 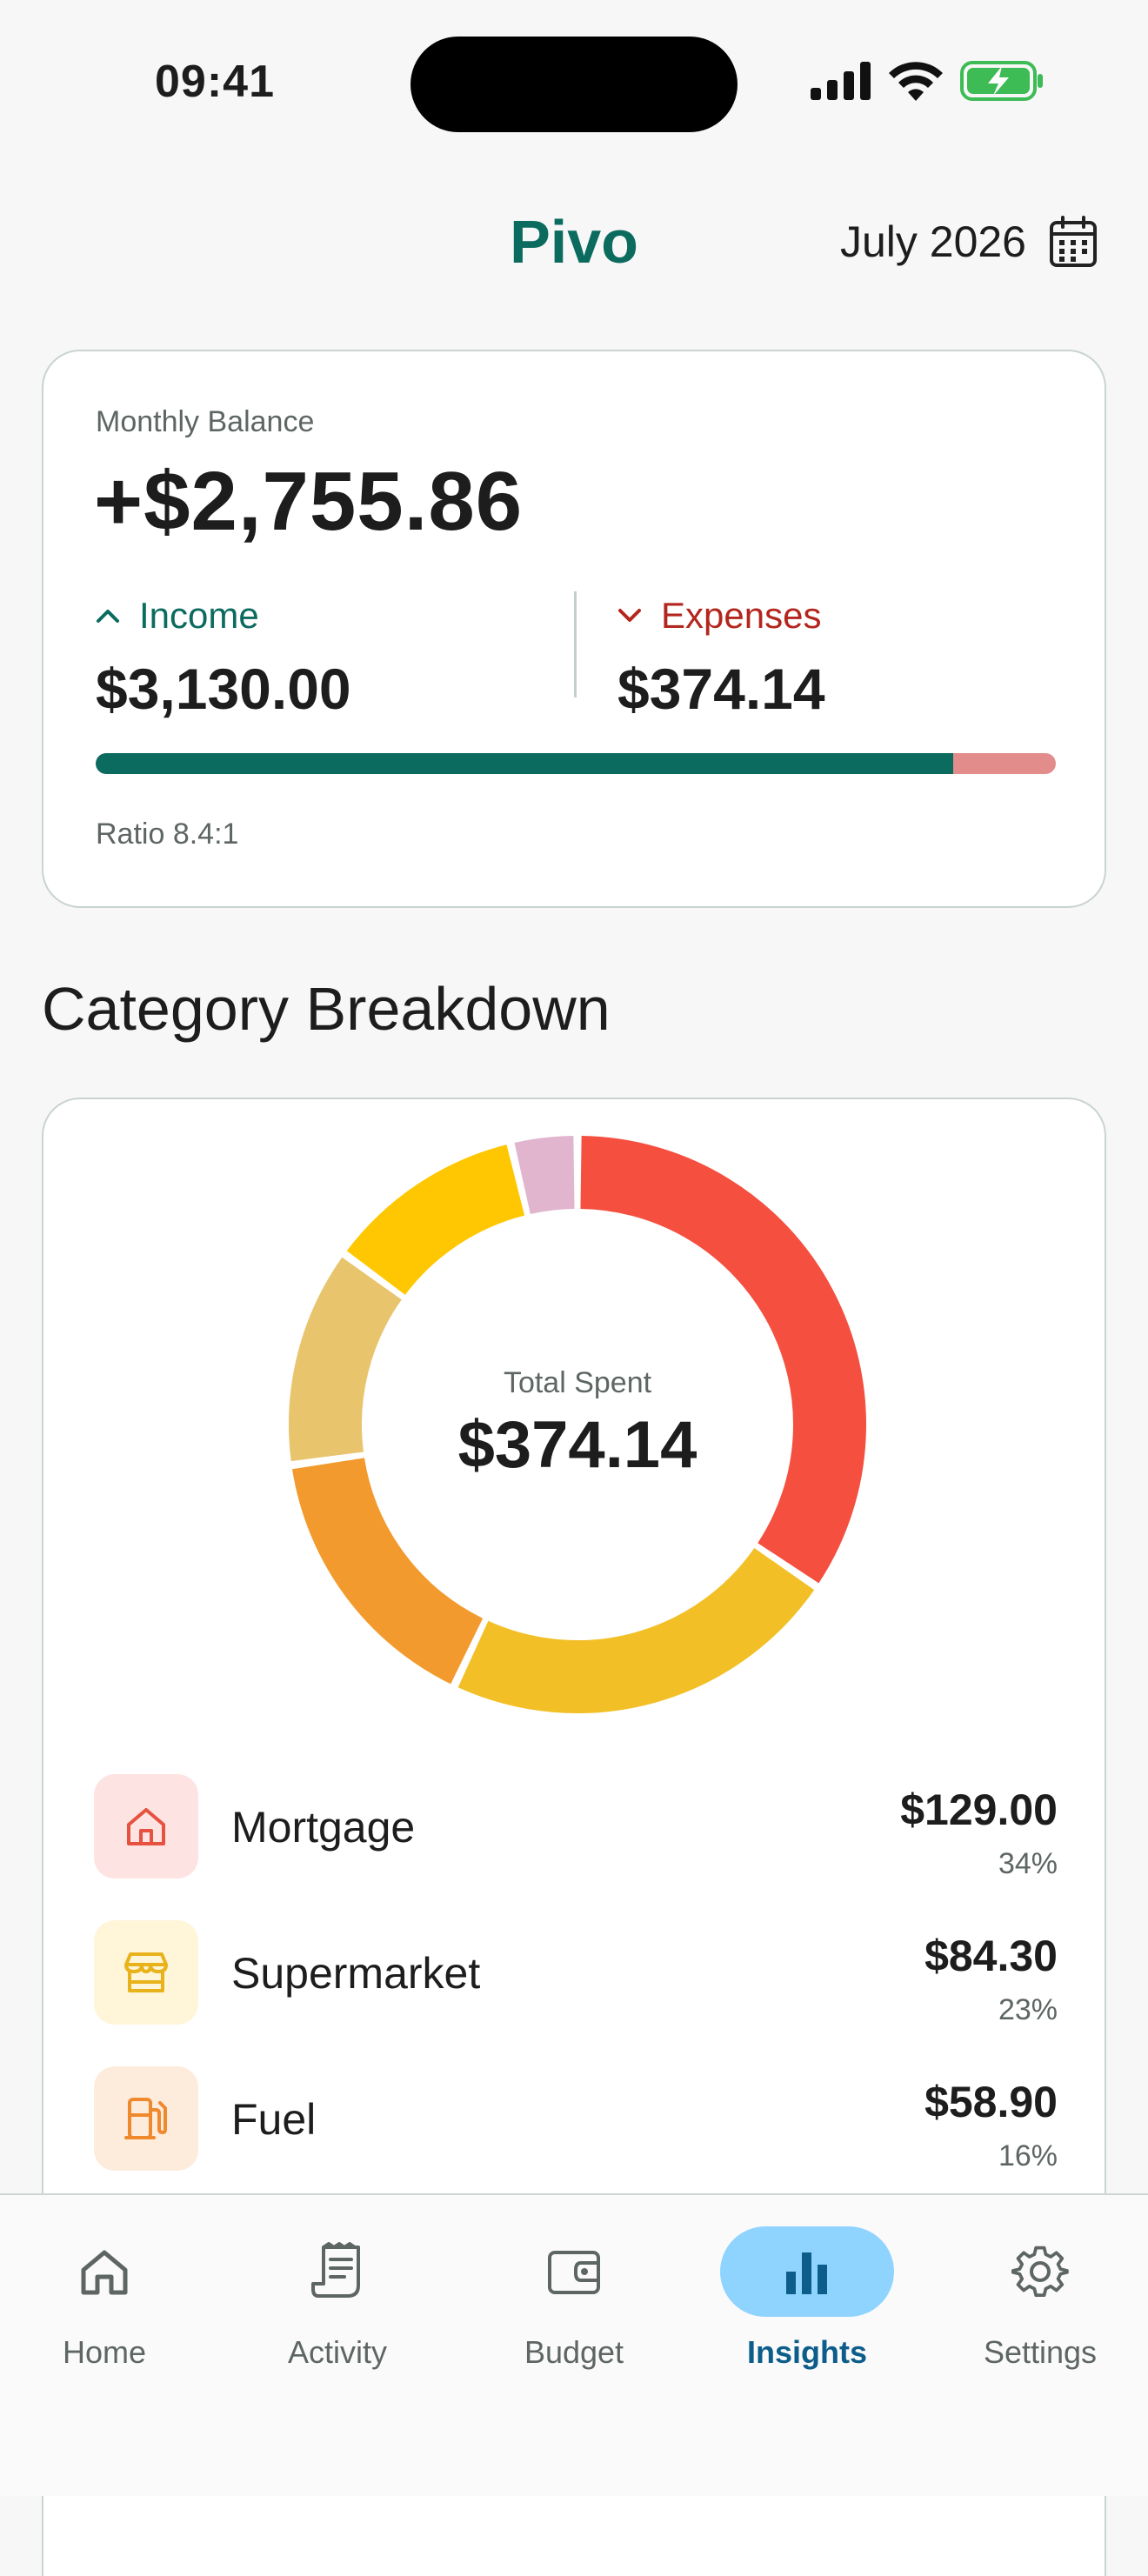 What do you see at coordinates (309, 501) in the screenshot?
I see `balance-amount: +$2,755.86` at bounding box center [309, 501].